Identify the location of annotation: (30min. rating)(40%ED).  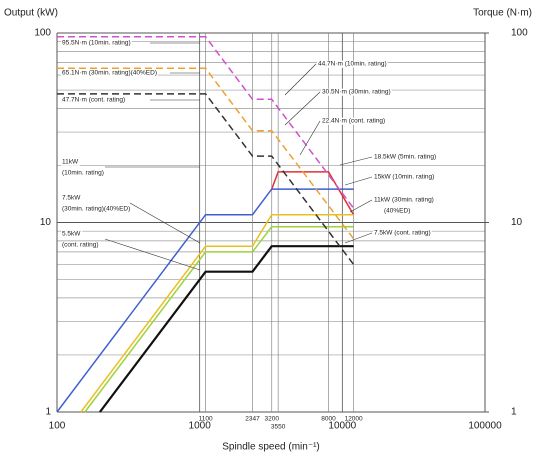
(96, 209).